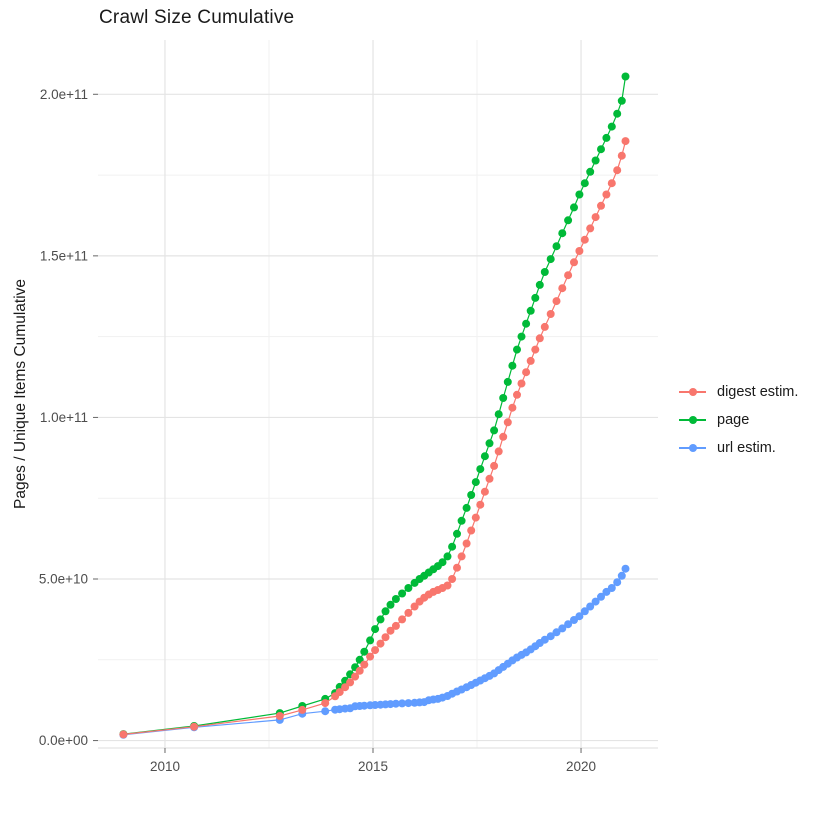 This screenshot has height=827, width=826. I want to click on legend-item-page: page, so click(738, 420).